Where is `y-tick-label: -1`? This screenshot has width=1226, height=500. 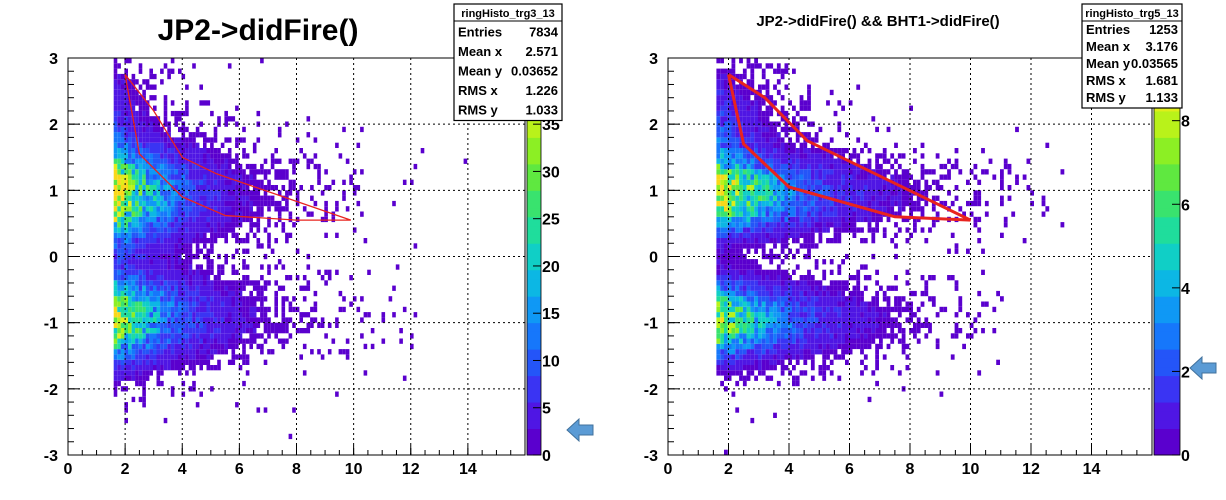
y-tick-label: -1 is located at coordinates (51, 324).